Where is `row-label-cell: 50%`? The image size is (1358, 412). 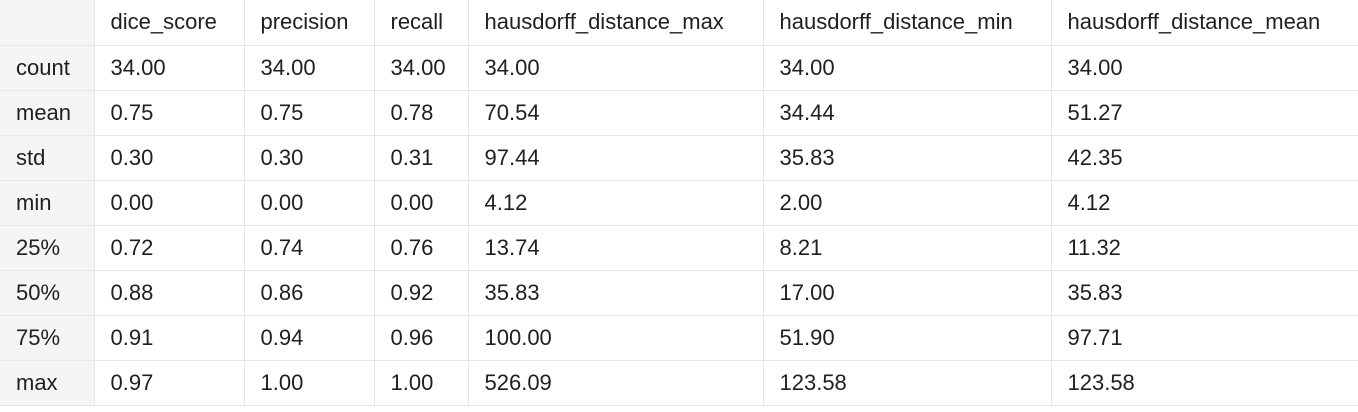
row-label-cell: 50% is located at coordinates (47, 293).